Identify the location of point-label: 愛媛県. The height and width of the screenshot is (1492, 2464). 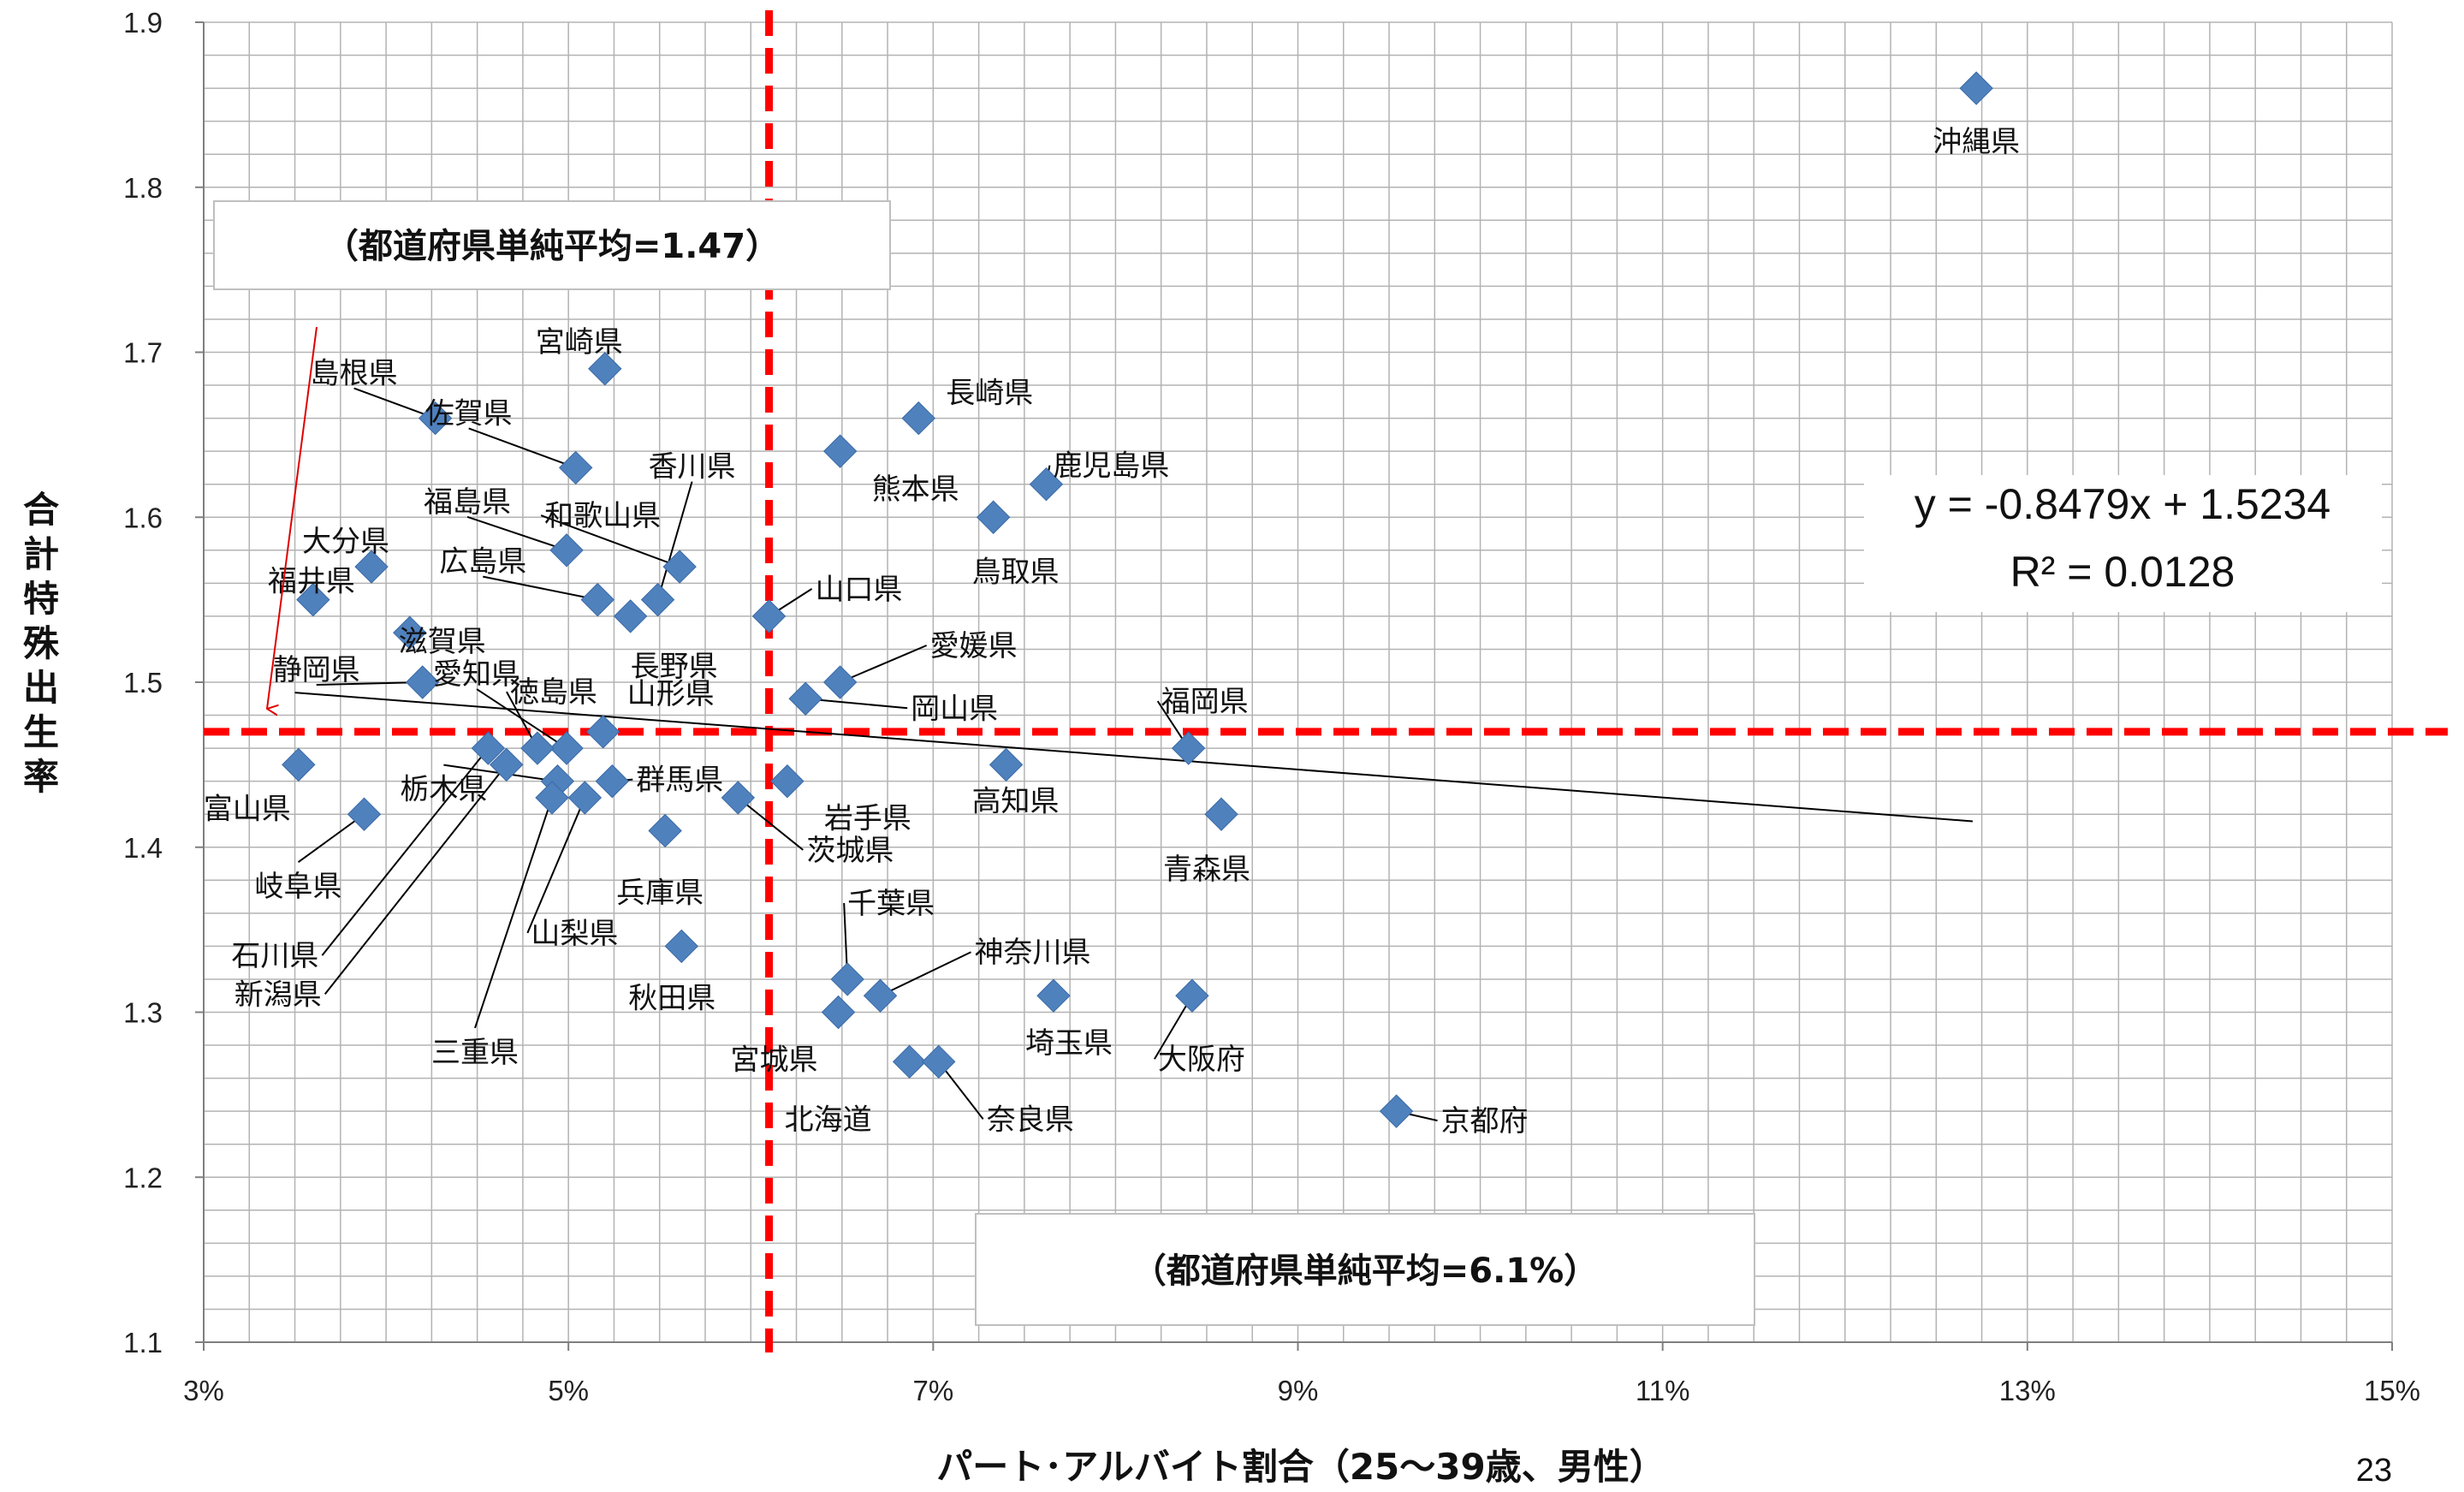
(974, 646).